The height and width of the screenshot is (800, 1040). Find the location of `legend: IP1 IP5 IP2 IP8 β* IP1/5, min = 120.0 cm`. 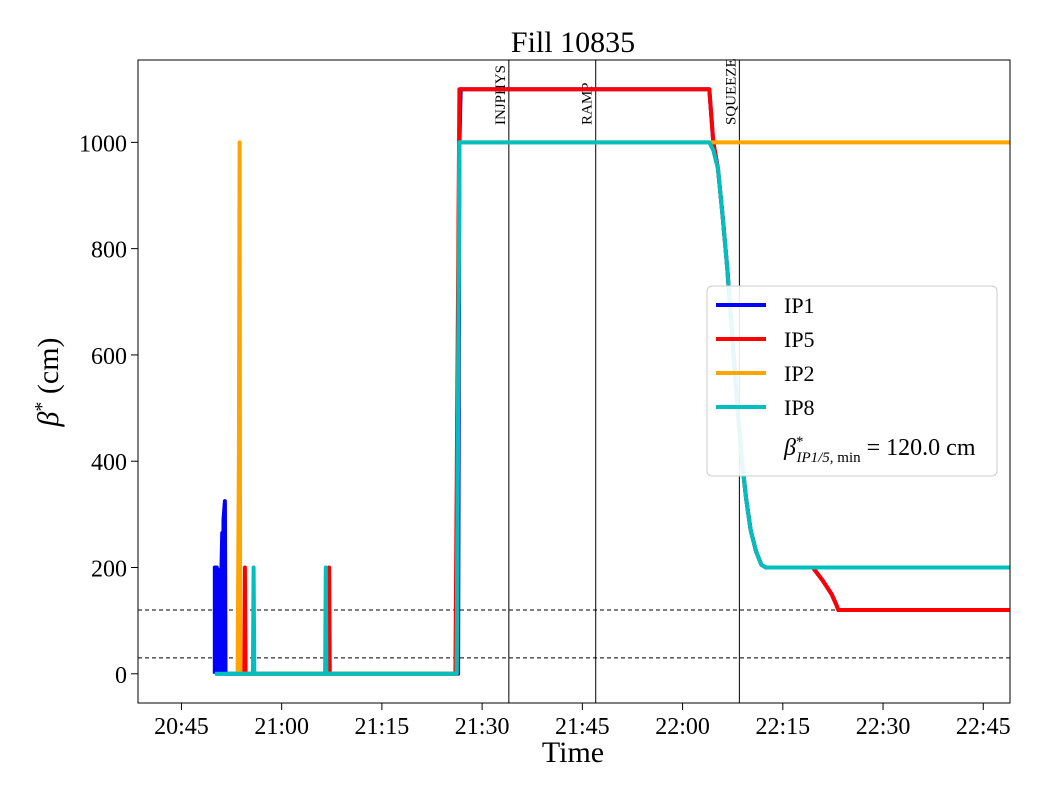

legend: IP1 IP5 IP2 IP8 β* IP1/5, min = 120.0 cm is located at coordinates (852, 381).